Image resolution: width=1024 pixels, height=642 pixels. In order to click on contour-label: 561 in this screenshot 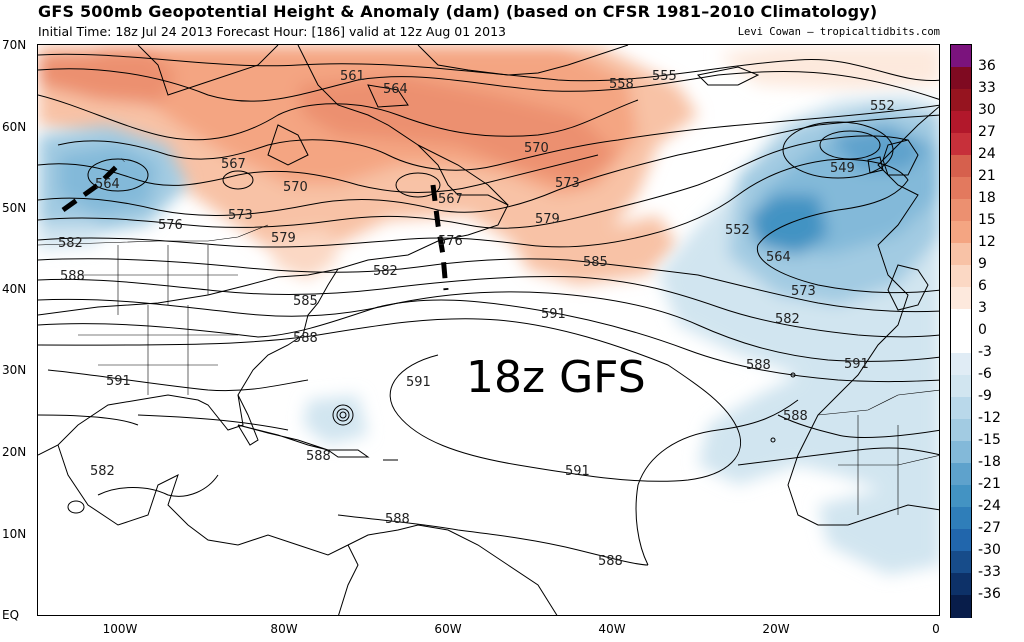, I will do `click(352, 76)`.